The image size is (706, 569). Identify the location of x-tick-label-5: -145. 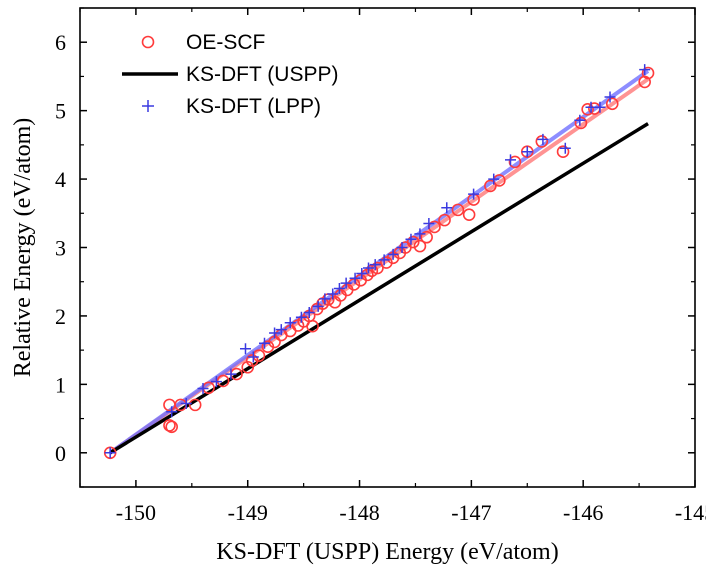
(690, 512).